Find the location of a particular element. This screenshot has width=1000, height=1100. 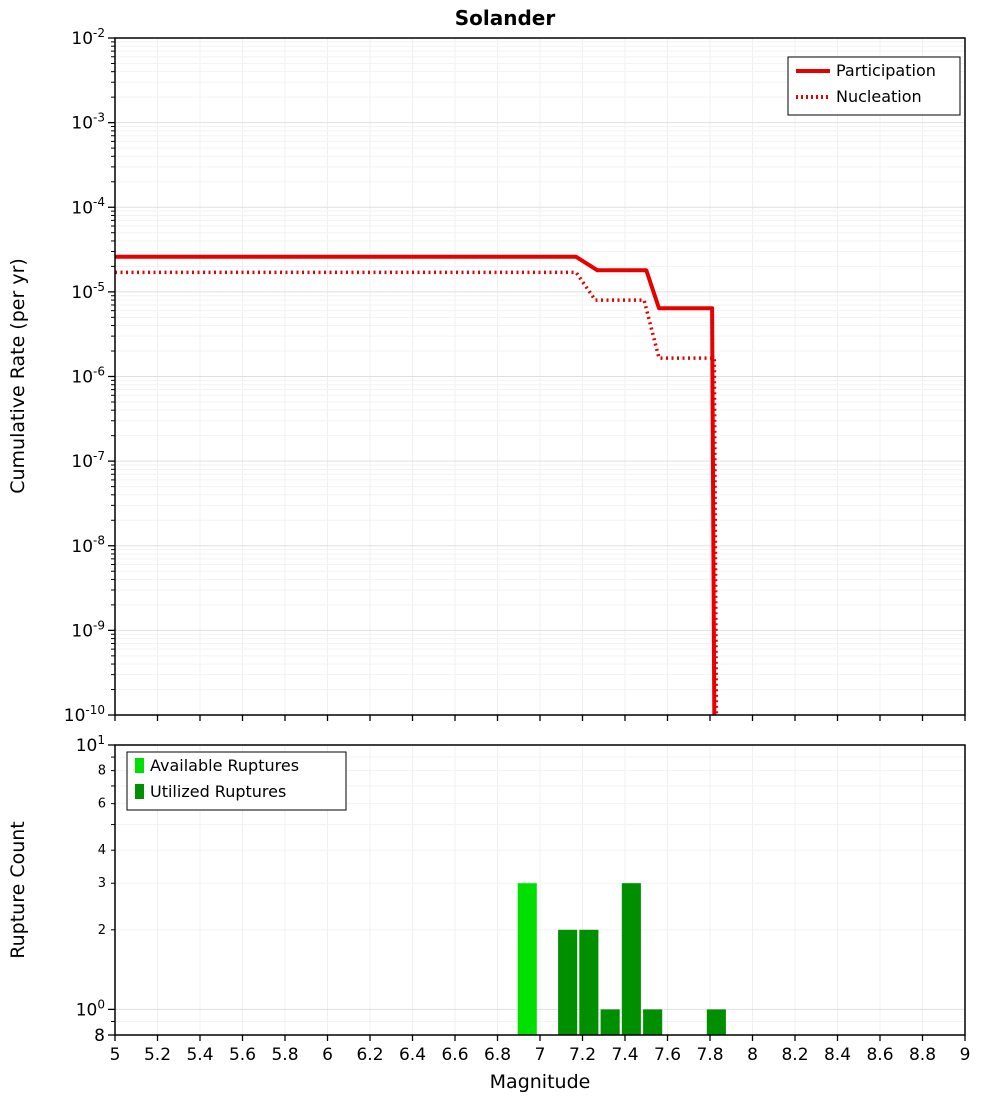

y-tick-label: 10⁻⁸ is located at coordinates (88, 545).